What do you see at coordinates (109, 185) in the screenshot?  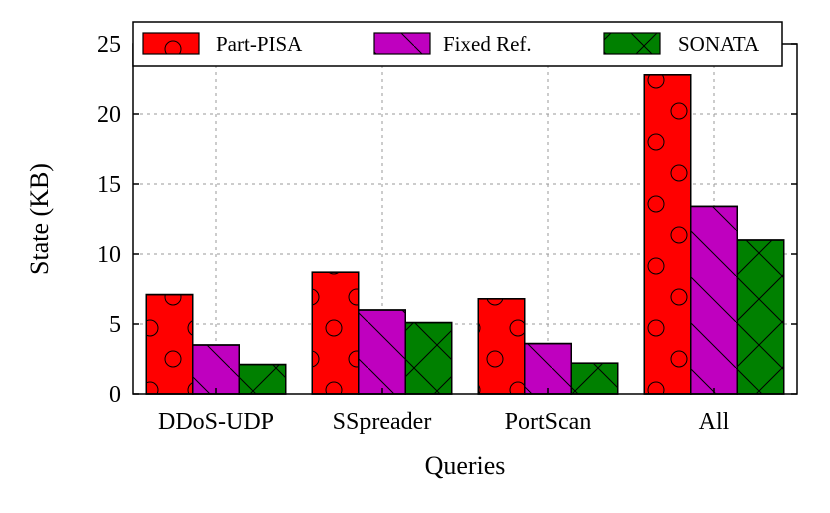 I see `y-tick-label: 15` at bounding box center [109, 185].